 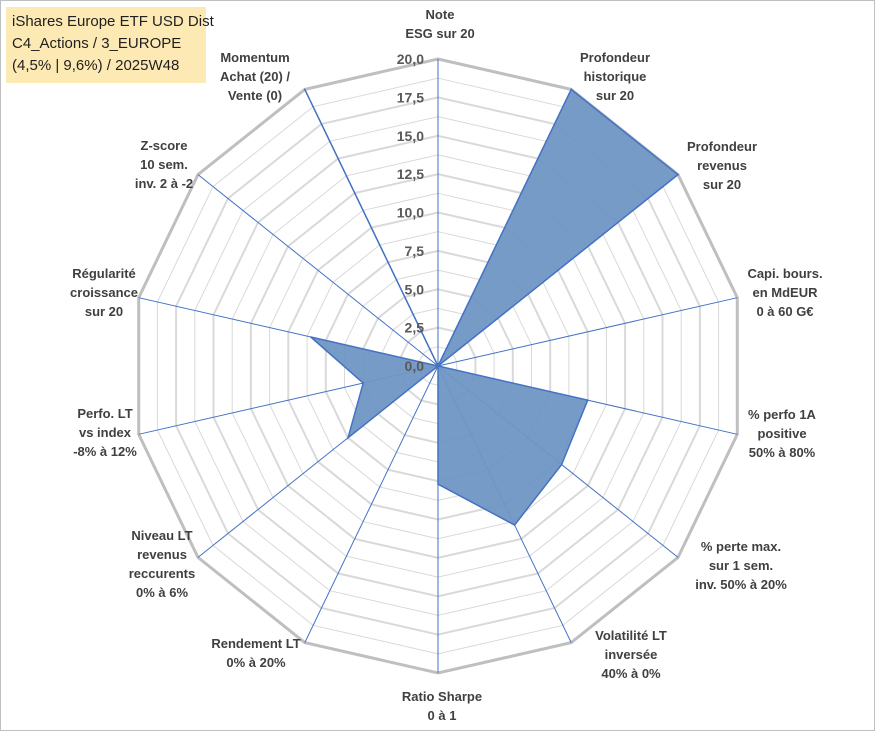 I want to click on axis-label: 50% à 80%, so click(x=782, y=452).